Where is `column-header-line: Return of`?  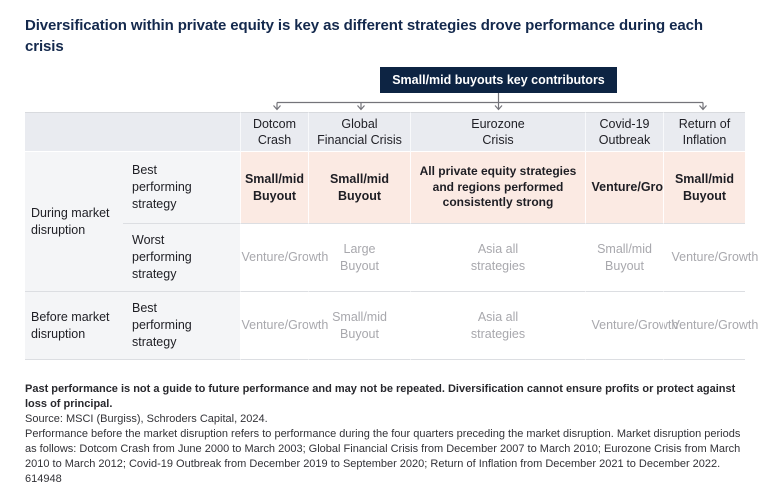
column-header-line: Return of is located at coordinates (704, 123).